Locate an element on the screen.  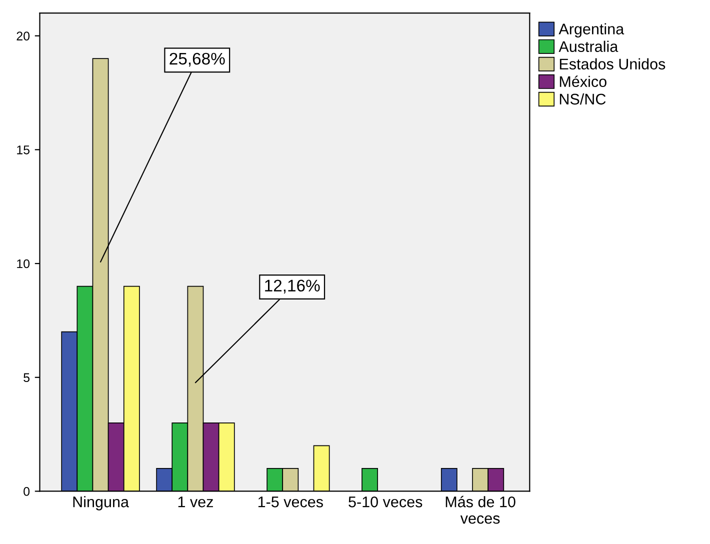
y-tick-label: 5 is located at coordinates (27, 377).